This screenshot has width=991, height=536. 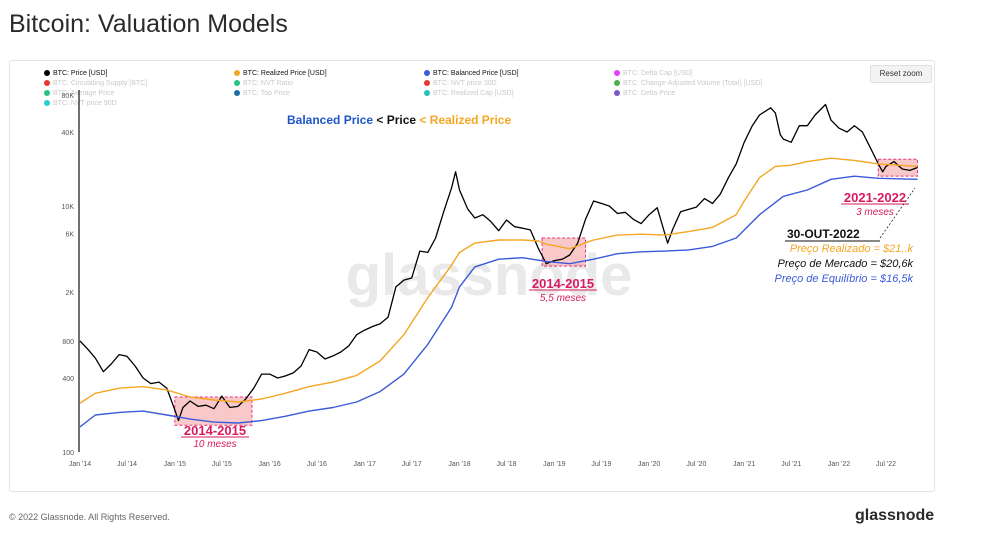 I want to click on x-tick-label: Jan '18, so click(x=459, y=464).